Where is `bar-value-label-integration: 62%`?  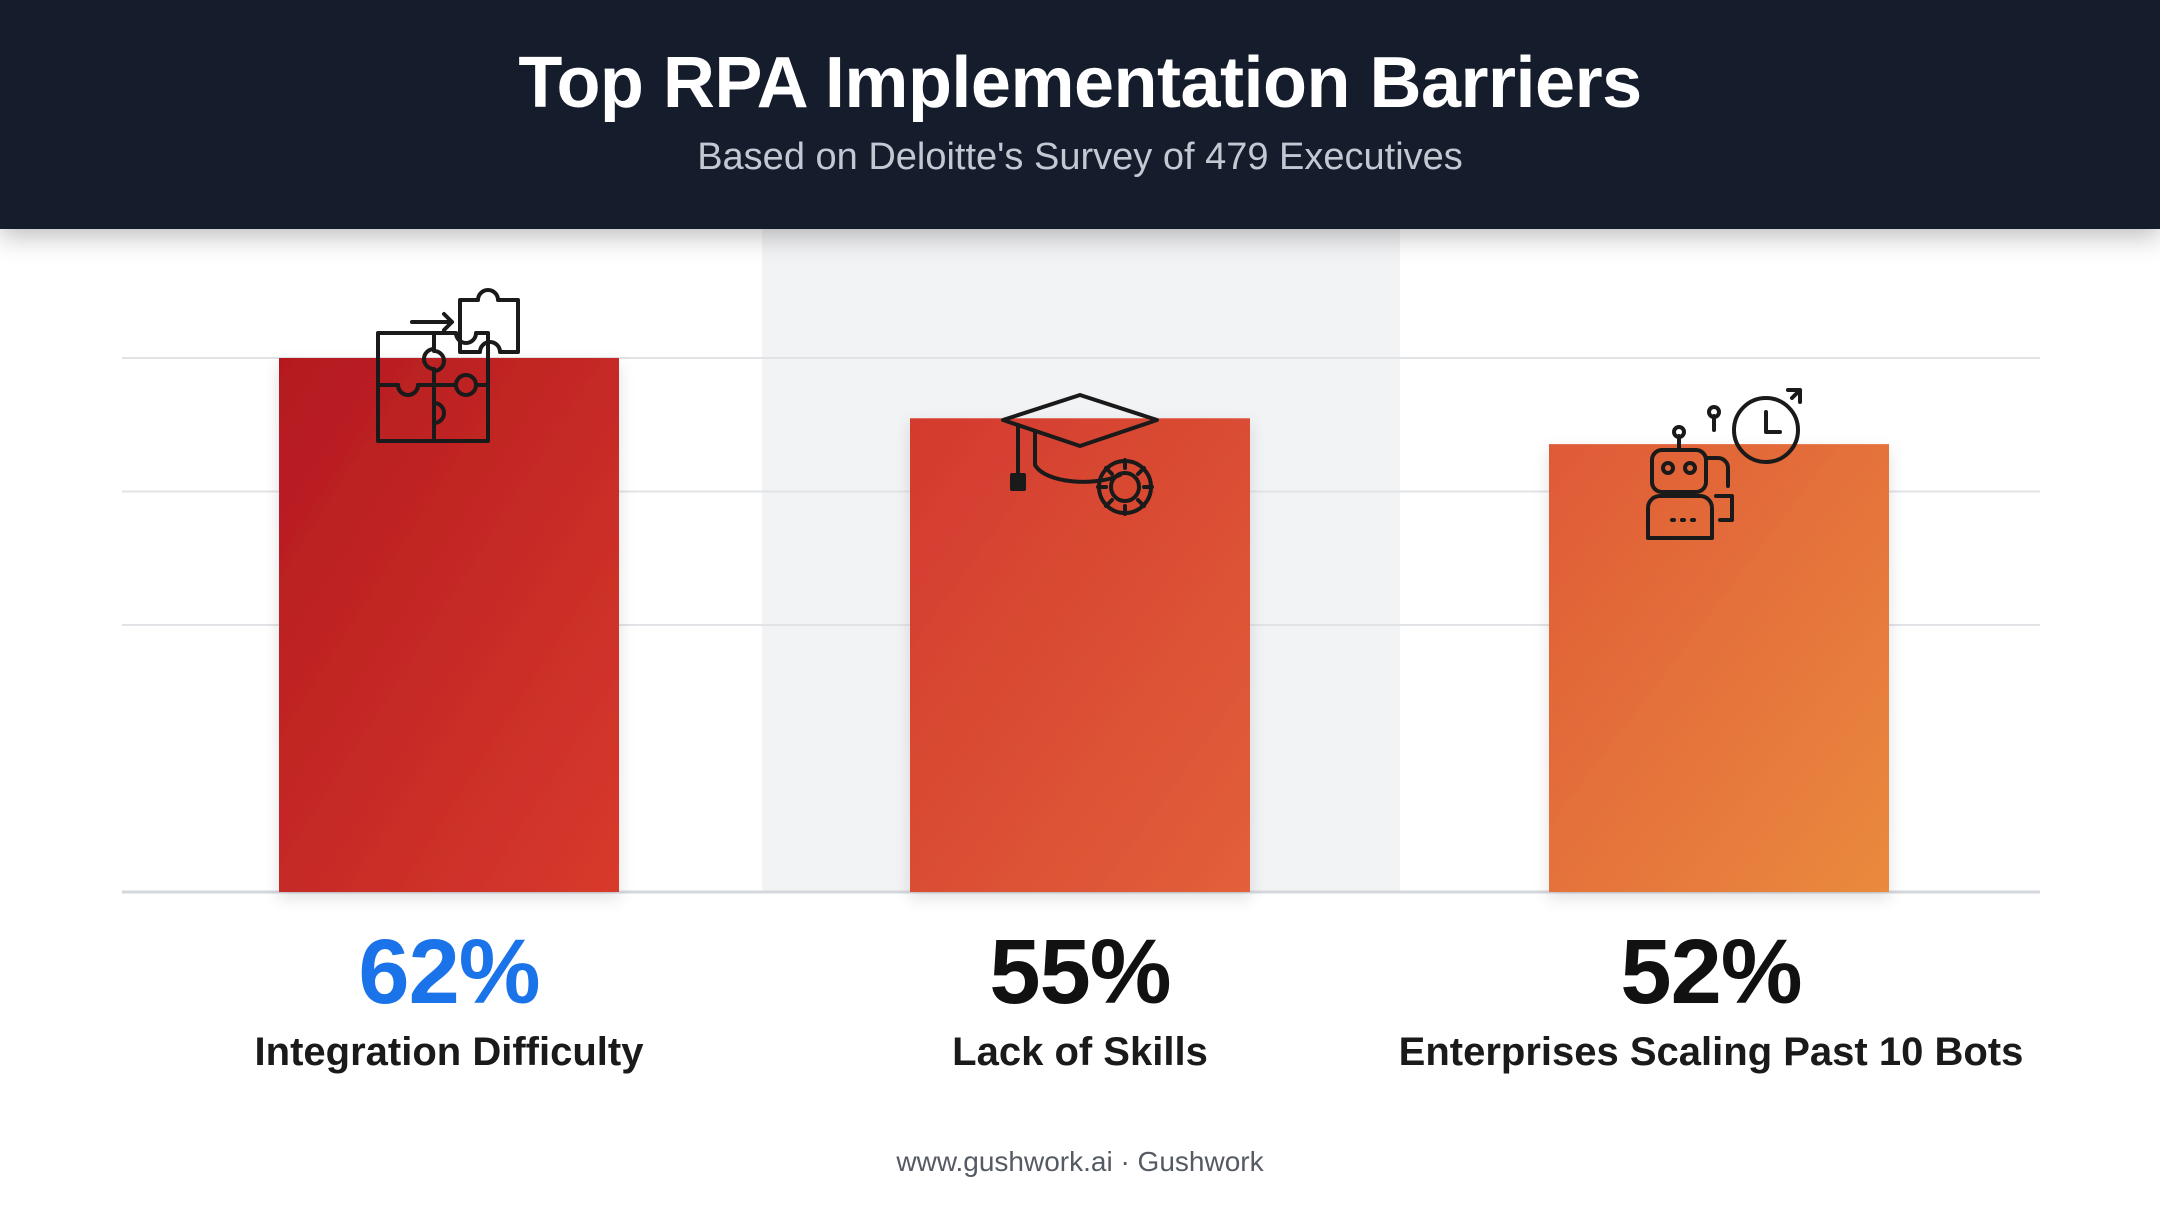
bar-value-label-integration: 62% is located at coordinates (449, 972).